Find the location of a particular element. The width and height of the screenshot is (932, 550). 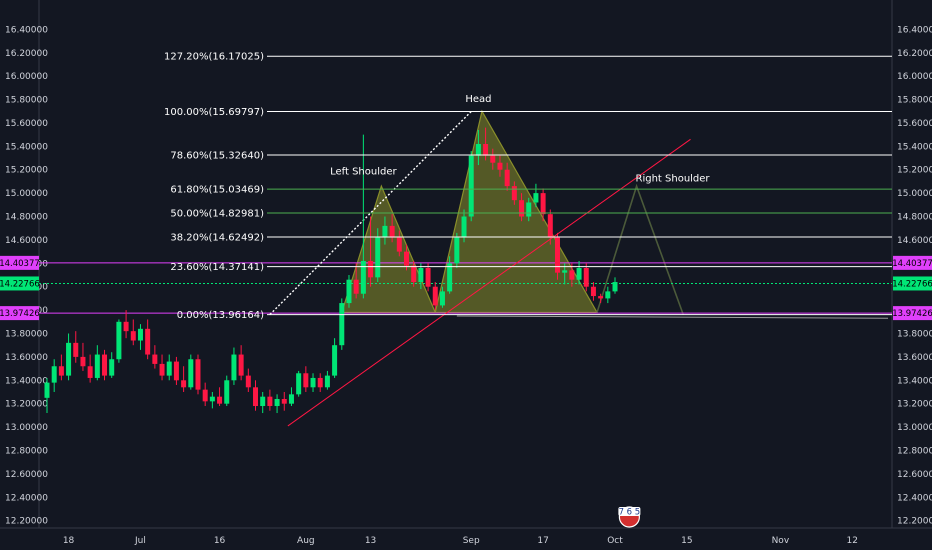

left-price-tick: 12.80000 is located at coordinates (26, 451).